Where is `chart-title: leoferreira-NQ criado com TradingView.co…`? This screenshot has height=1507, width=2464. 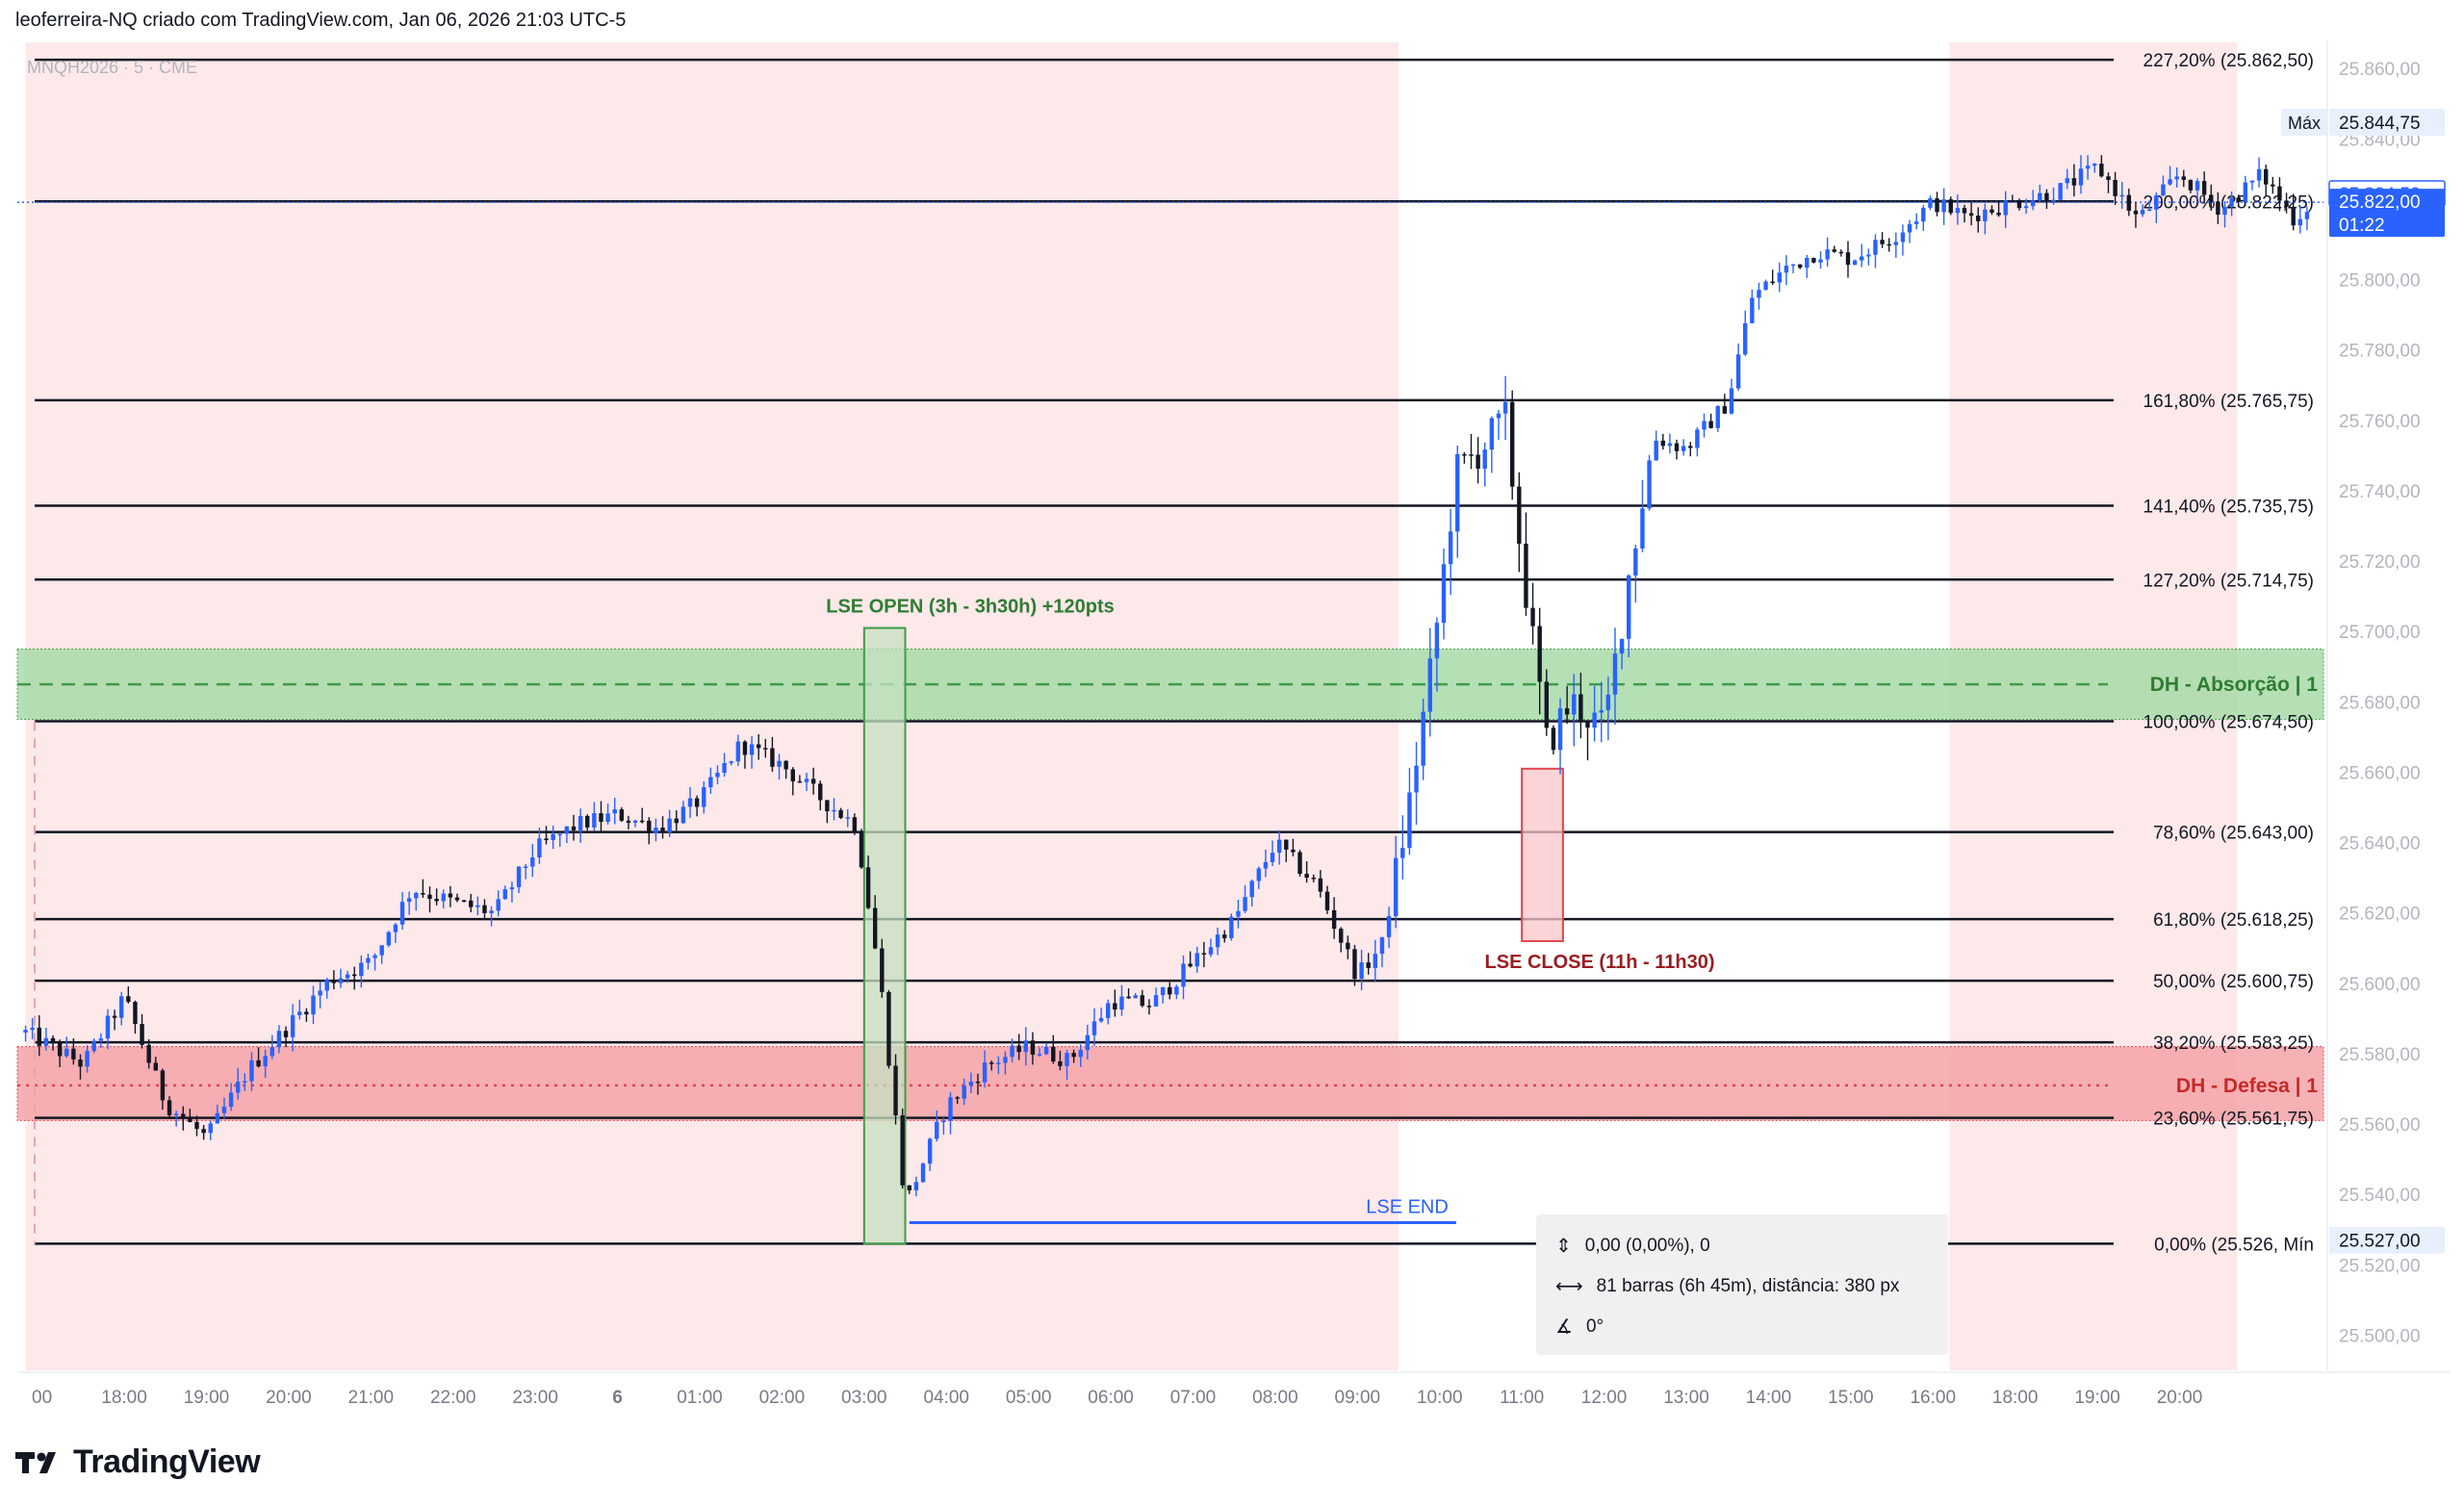
chart-title: leoferreira-NQ criado com TradingView.co… is located at coordinates (321, 20).